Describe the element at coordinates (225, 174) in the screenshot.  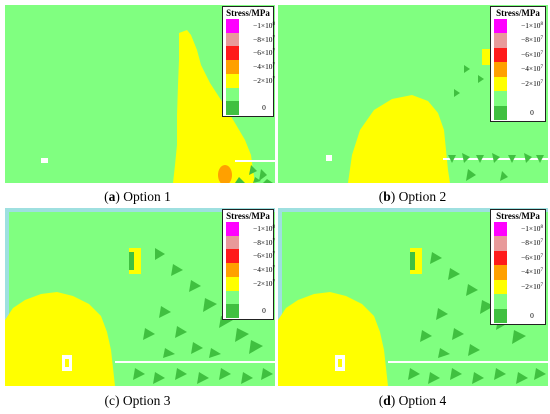
I see `orange-stress-spot` at that location.